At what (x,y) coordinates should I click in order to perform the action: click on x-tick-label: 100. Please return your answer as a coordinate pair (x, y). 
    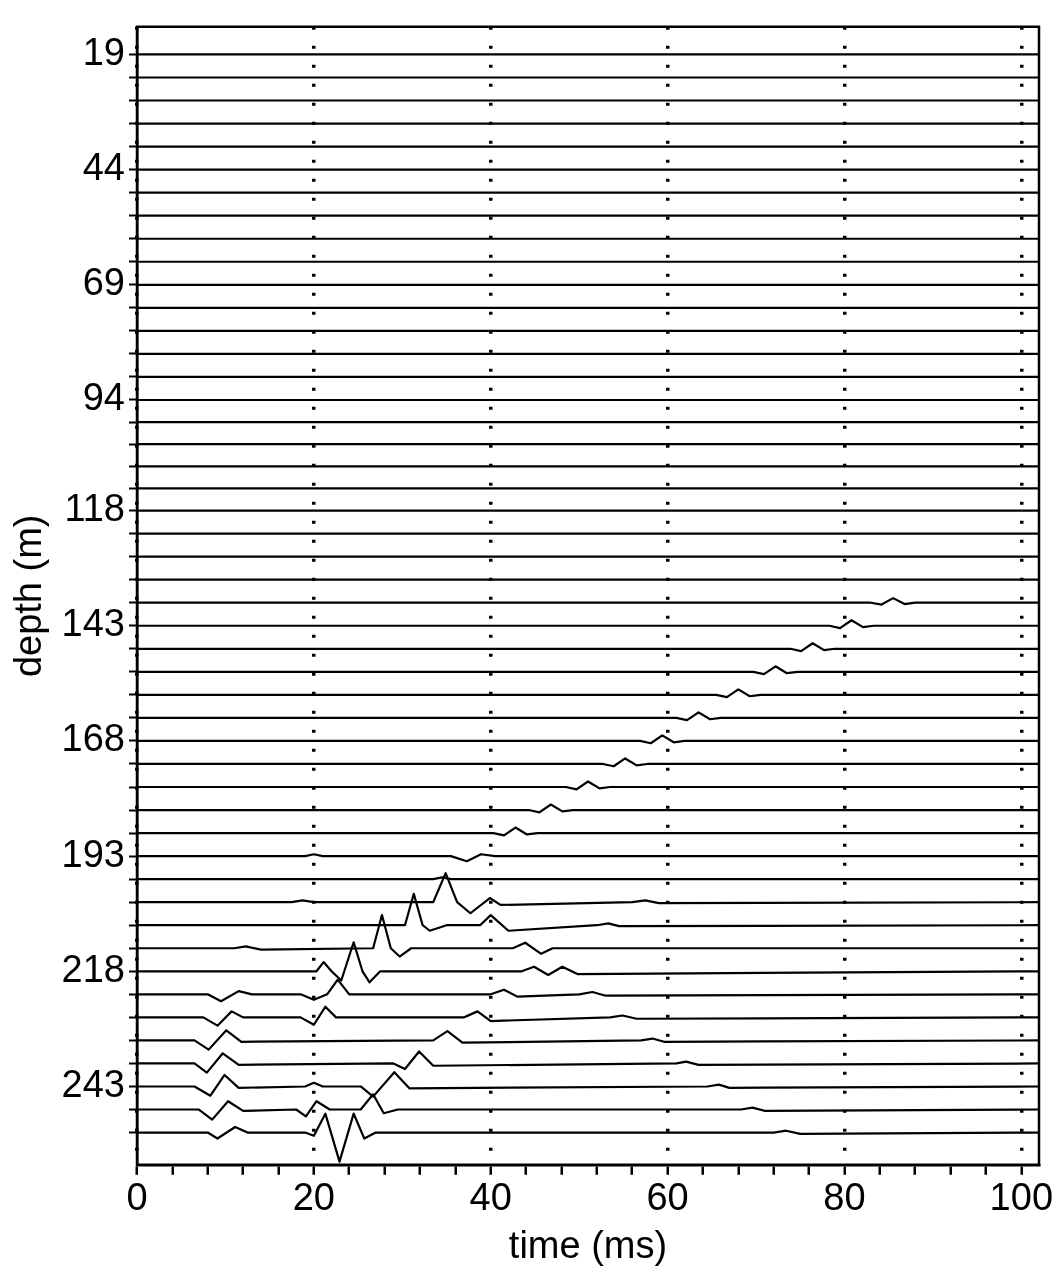
    Looking at the image, I should click on (1021, 1197).